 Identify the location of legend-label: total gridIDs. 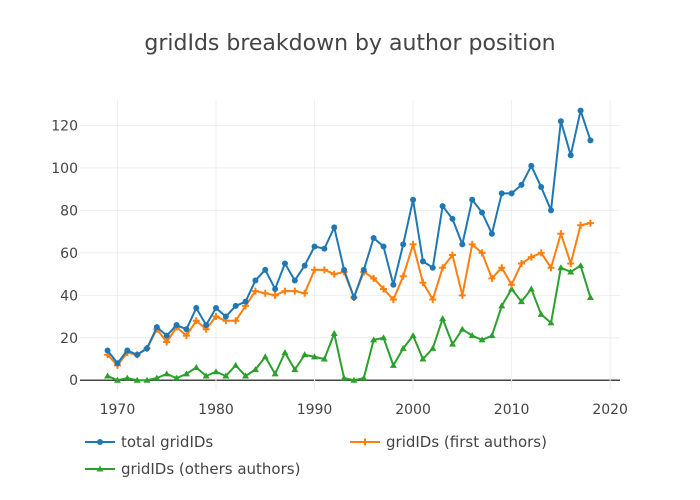
(167, 442).